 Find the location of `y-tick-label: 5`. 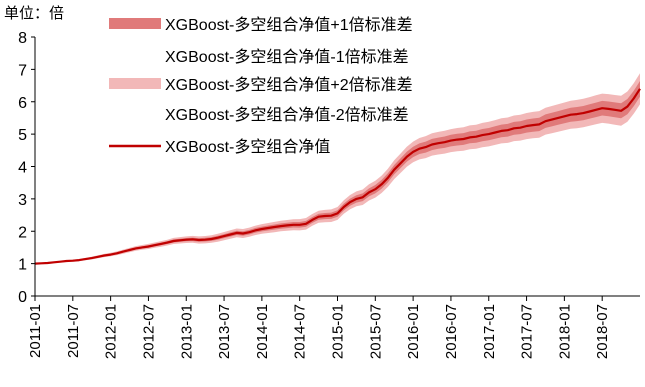

y-tick-label: 5 is located at coordinates (22, 135).